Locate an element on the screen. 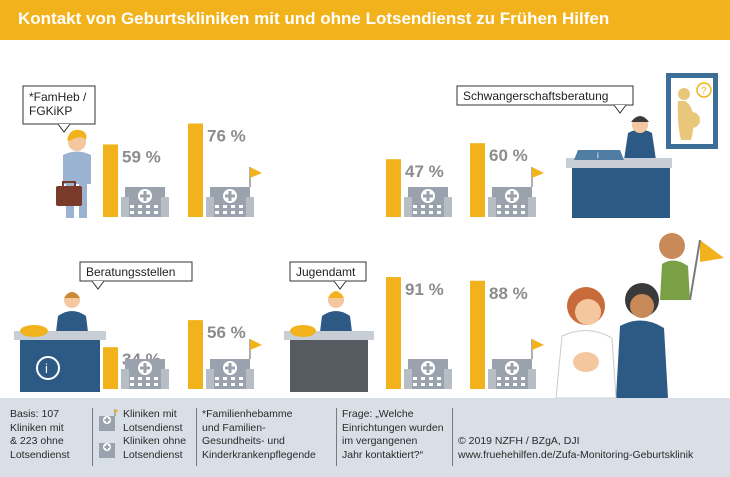 This screenshot has height=477, width=730. bar-value-label: 76 % is located at coordinates (226, 136).